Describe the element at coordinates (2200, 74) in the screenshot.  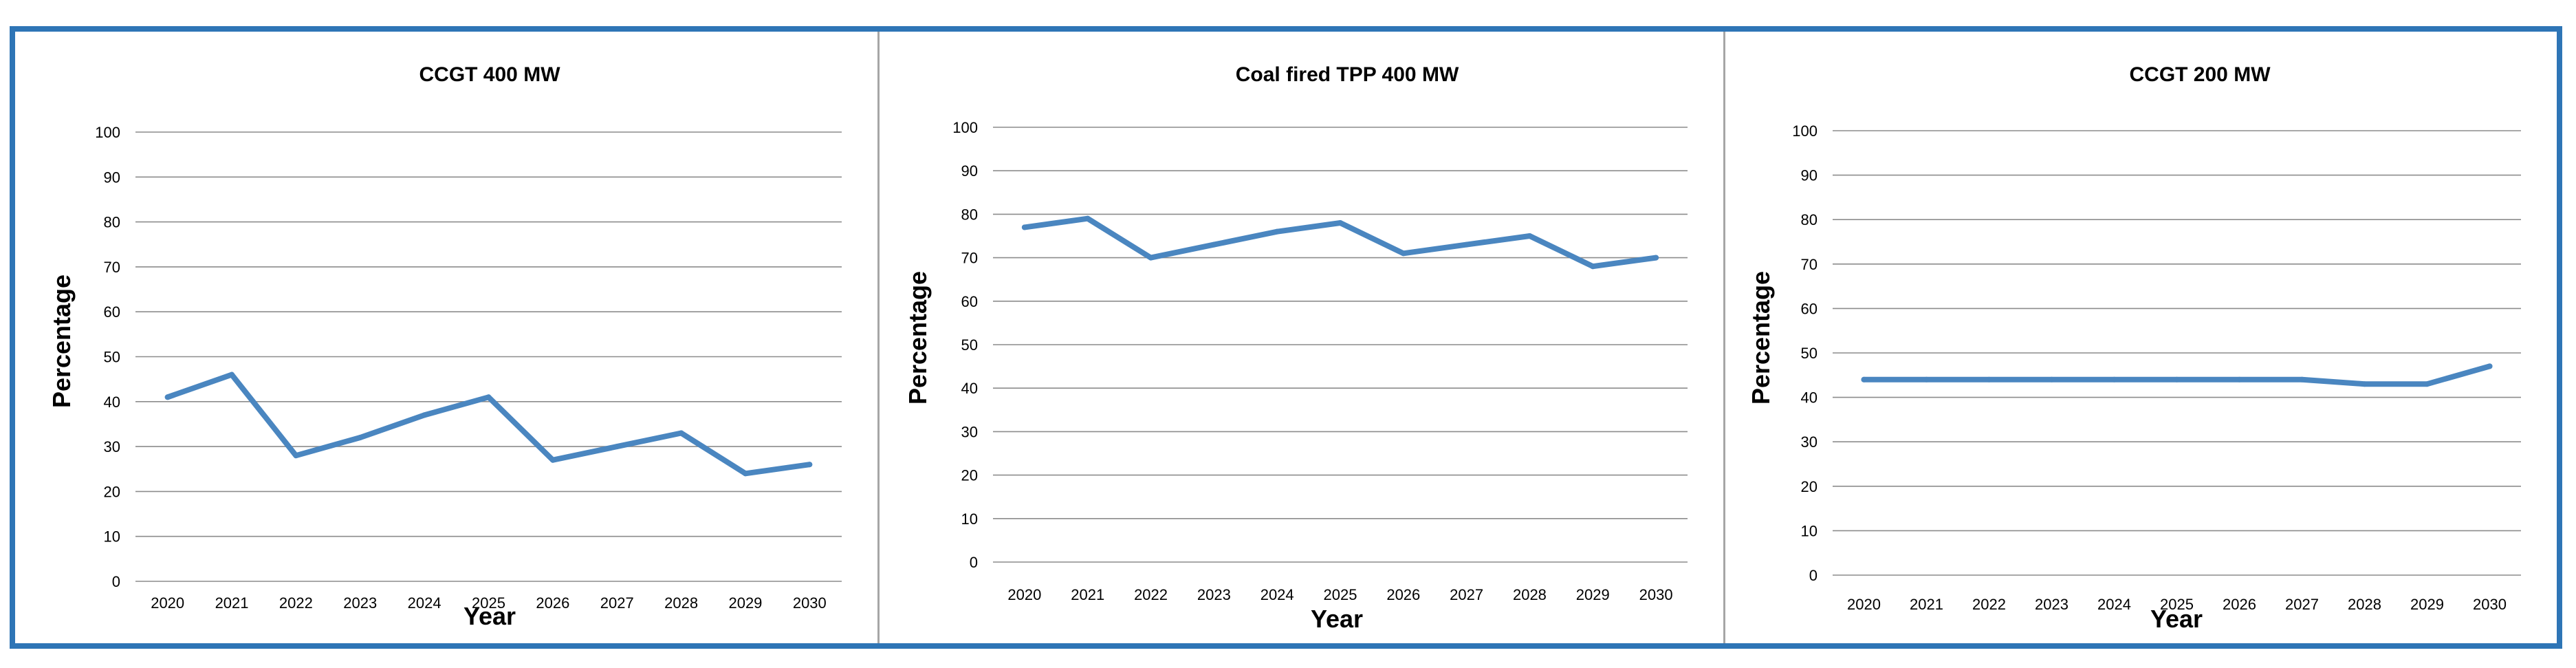
I see `chart-title: CCGT 200 MW` at that location.